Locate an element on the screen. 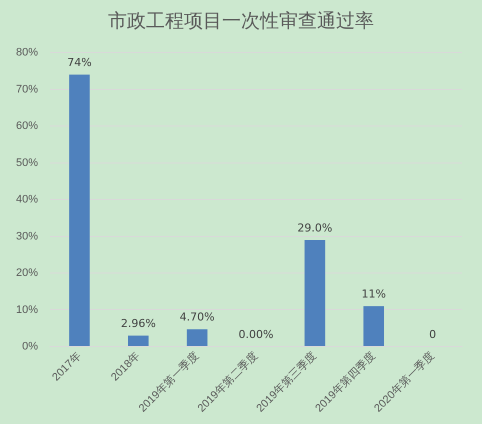 The image size is (482, 424). y-tick-label: 60% is located at coordinates (27, 126).